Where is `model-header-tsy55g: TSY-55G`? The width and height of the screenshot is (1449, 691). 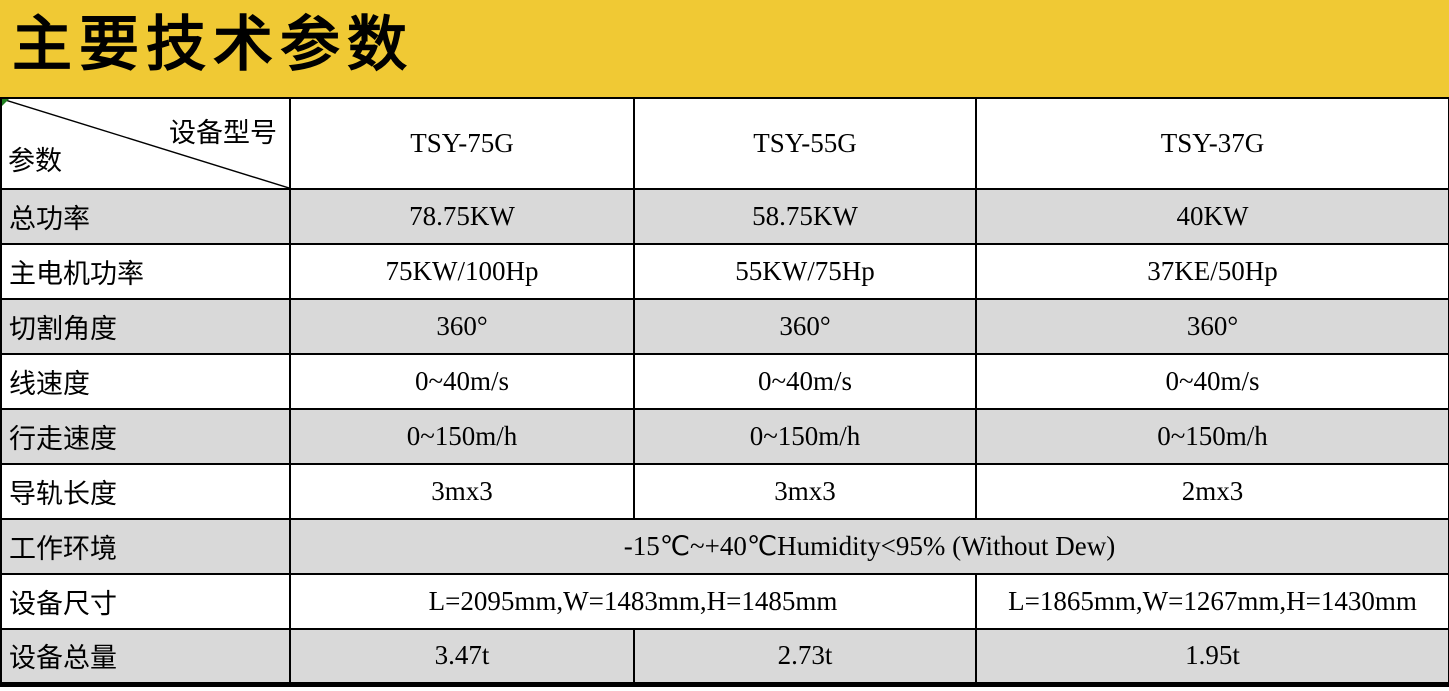
model-header-tsy55g: TSY-55G is located at coordinates (805, 143).